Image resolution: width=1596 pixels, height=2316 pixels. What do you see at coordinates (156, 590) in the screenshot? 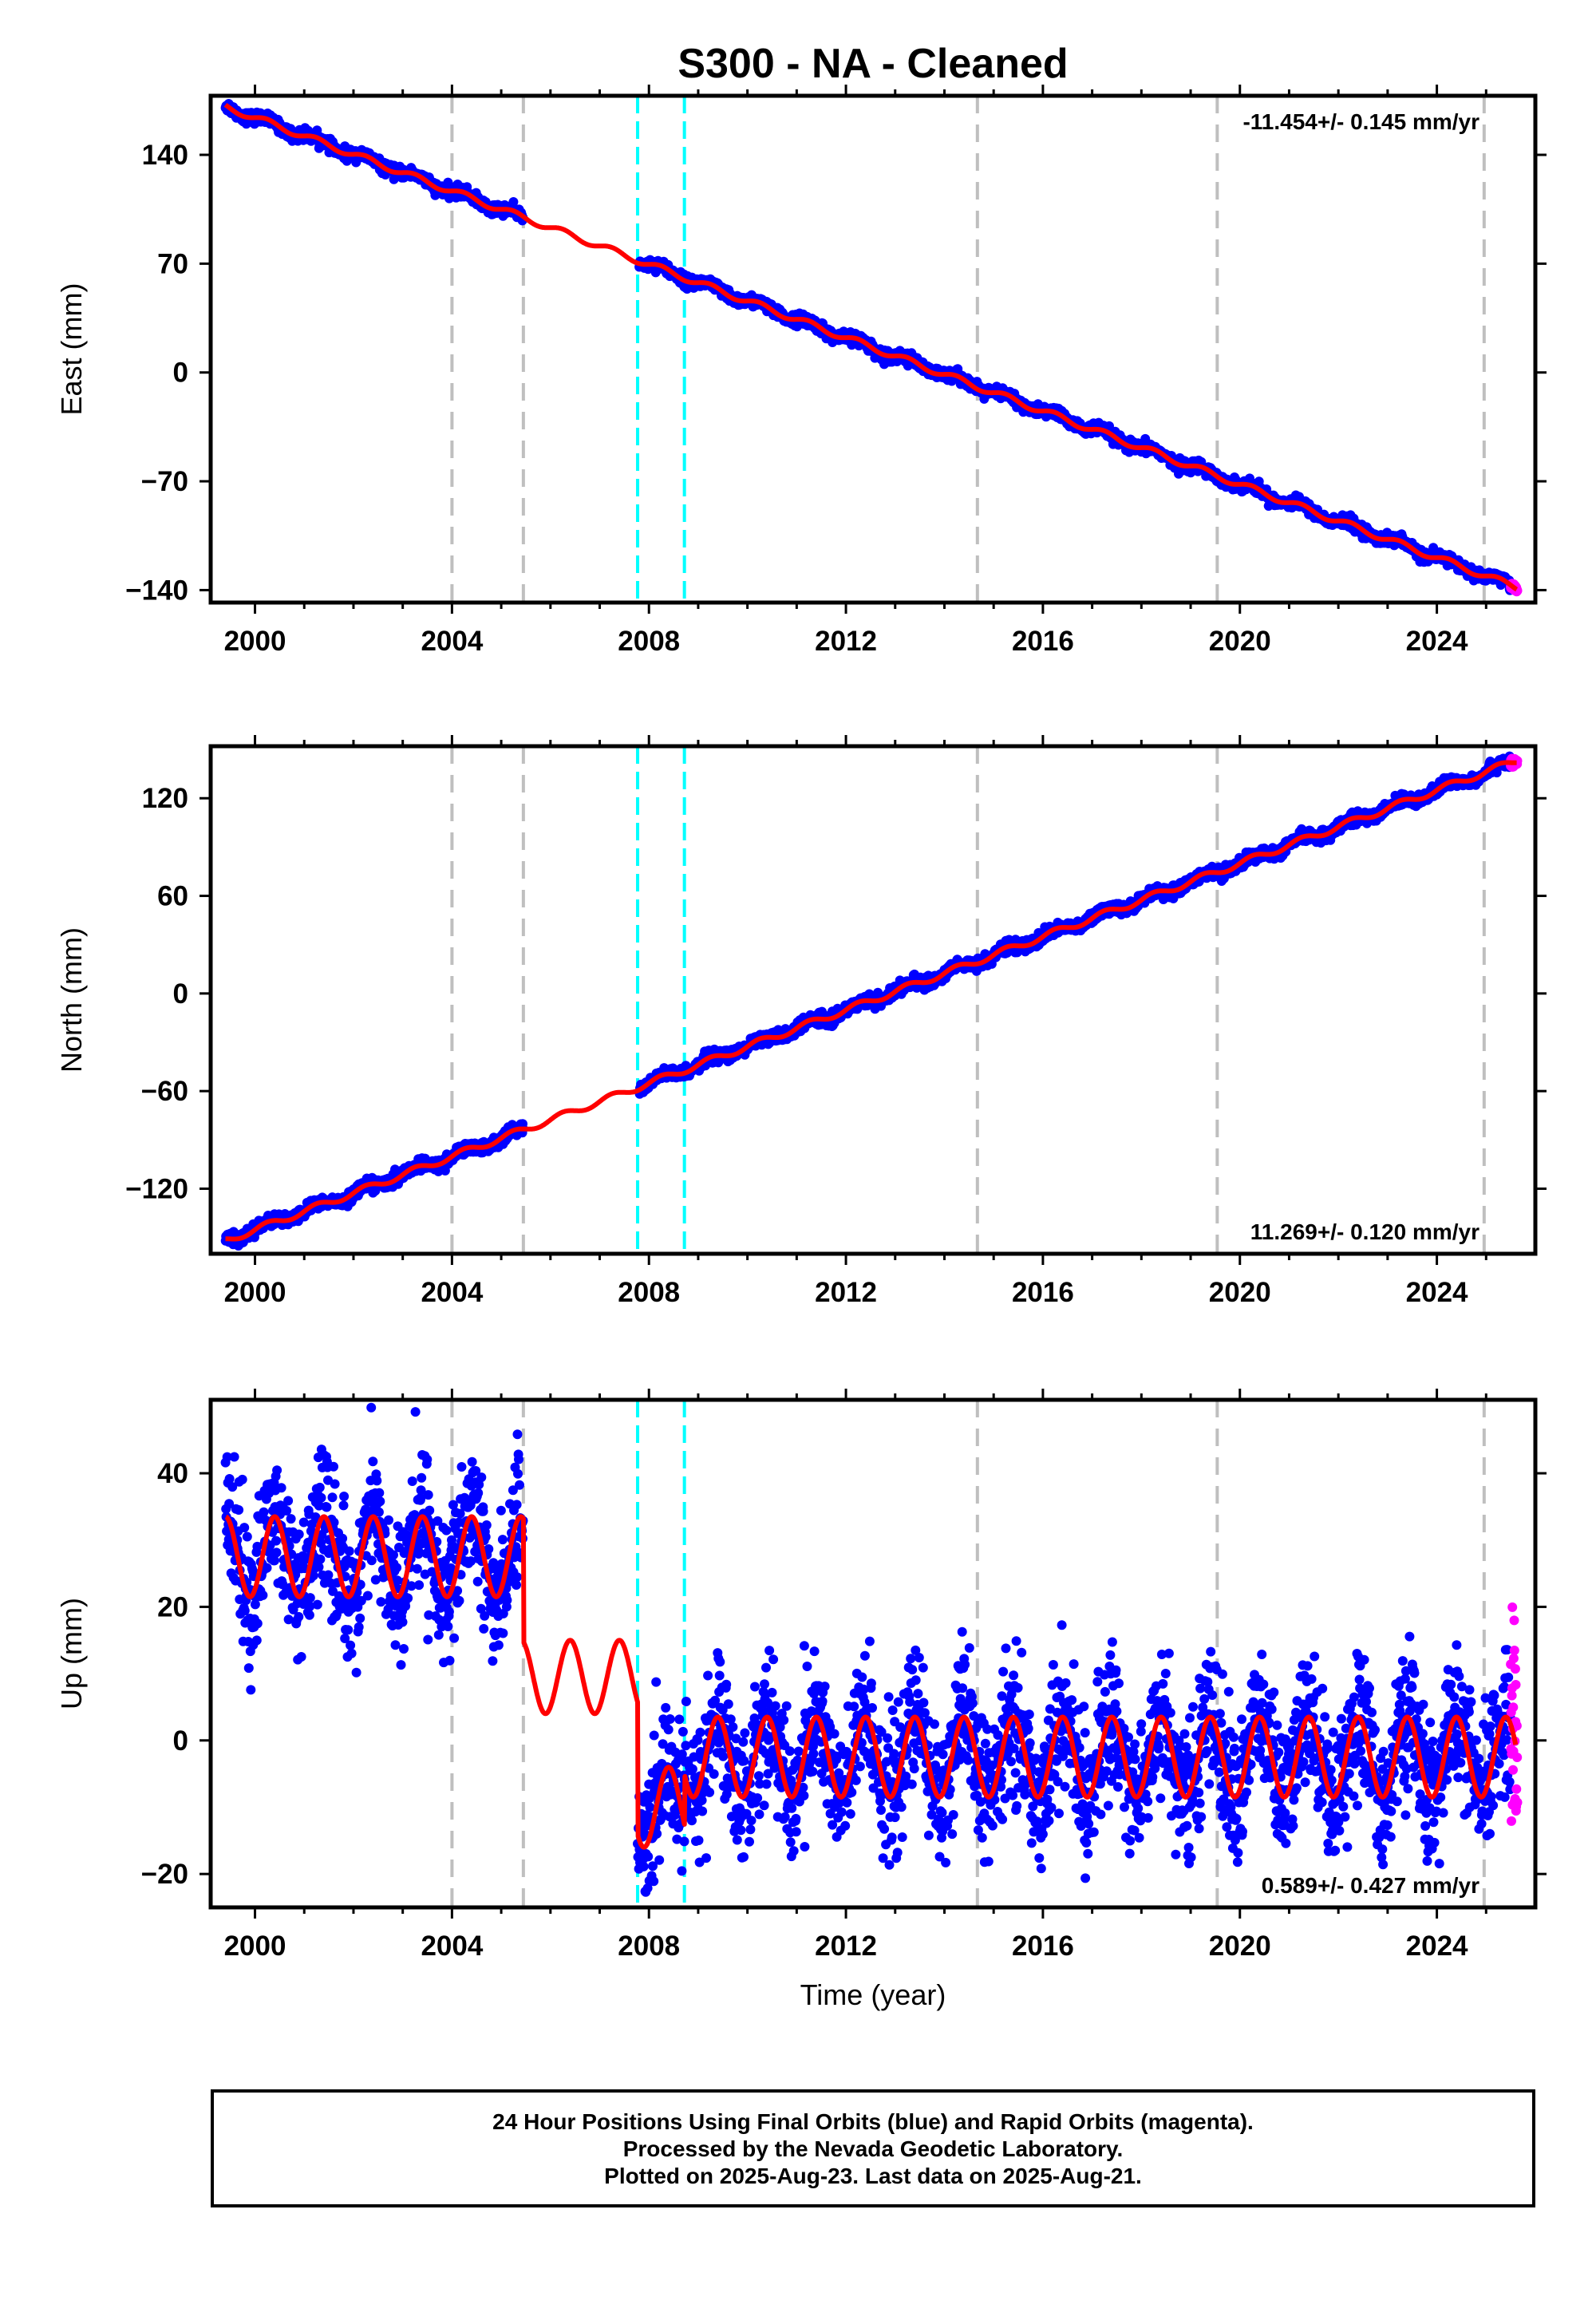
I see `y-tick-label: −140` at bounding box center [156, 590].